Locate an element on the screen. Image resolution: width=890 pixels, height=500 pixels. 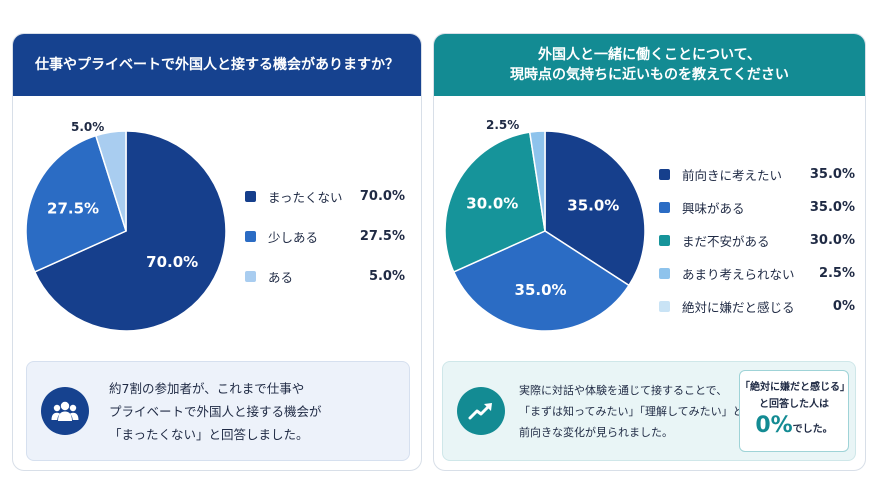
slice-value-label: 27.5% is located at coordinates (73, 208).